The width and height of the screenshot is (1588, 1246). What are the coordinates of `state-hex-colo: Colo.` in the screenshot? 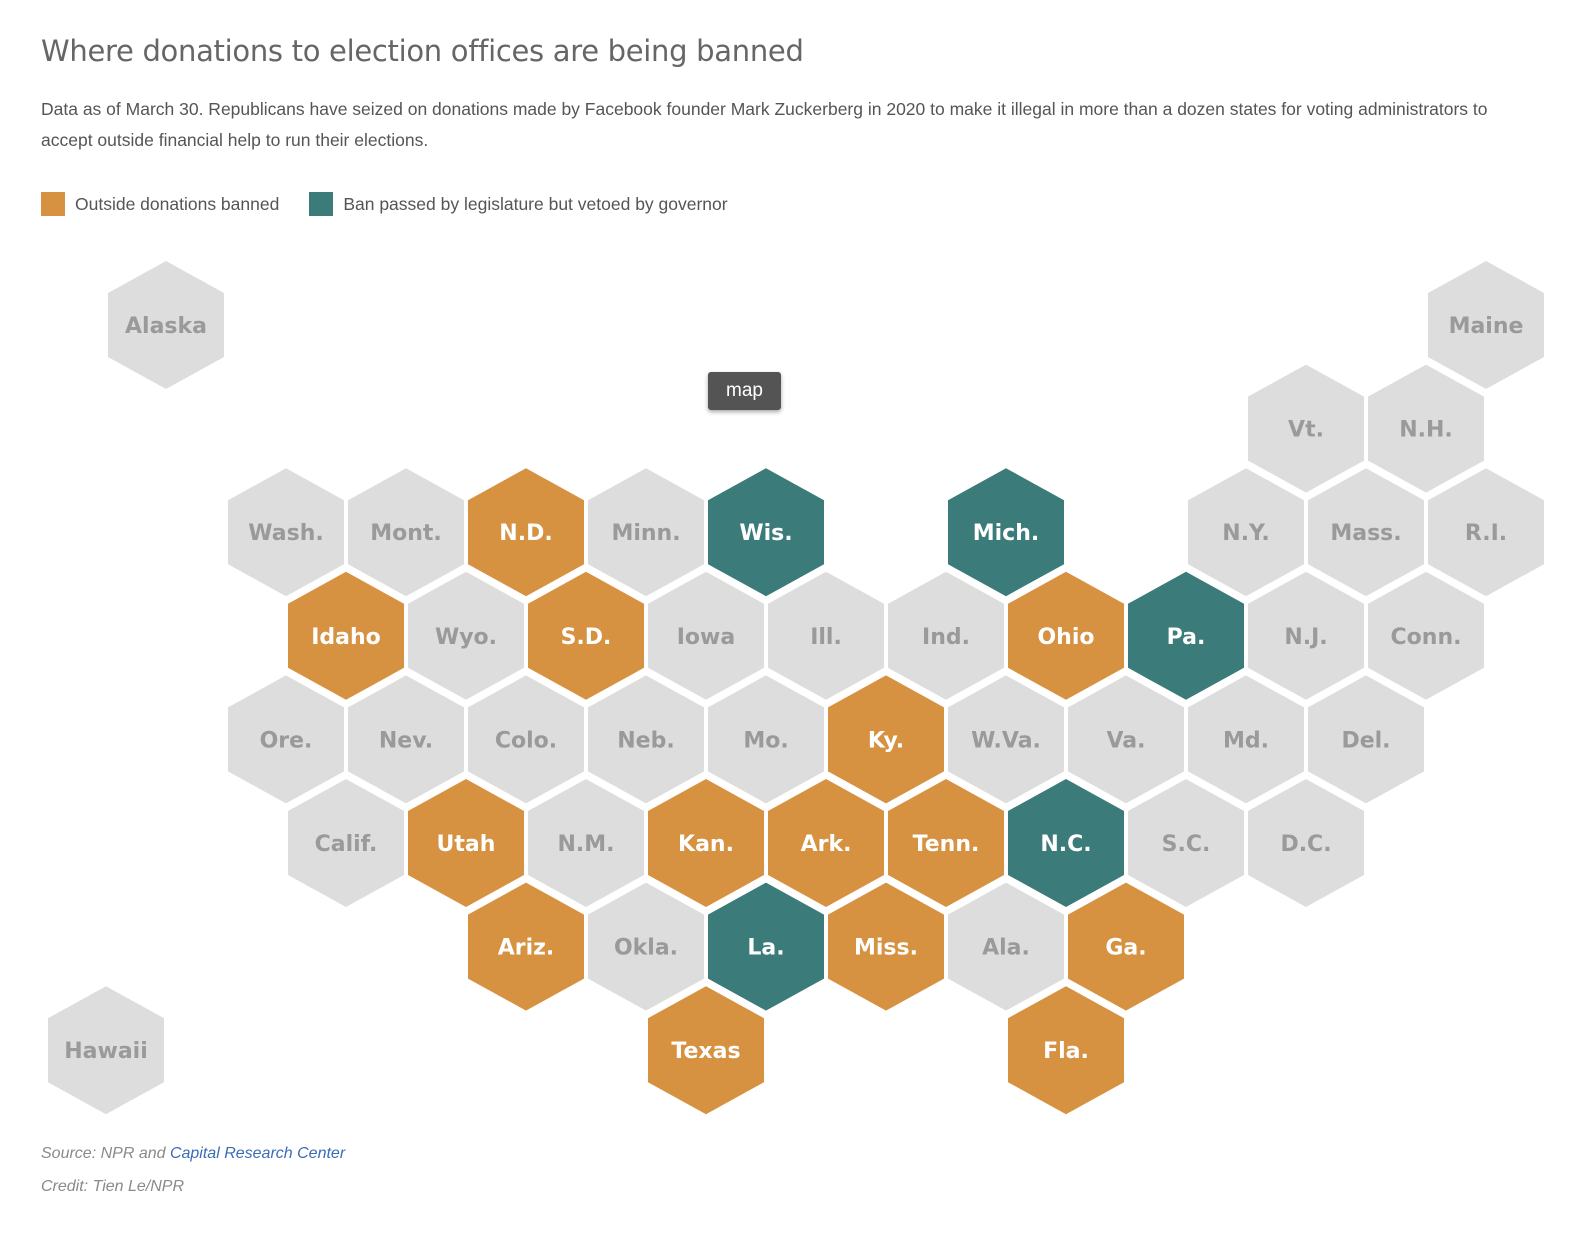 It's located at (526, 739).